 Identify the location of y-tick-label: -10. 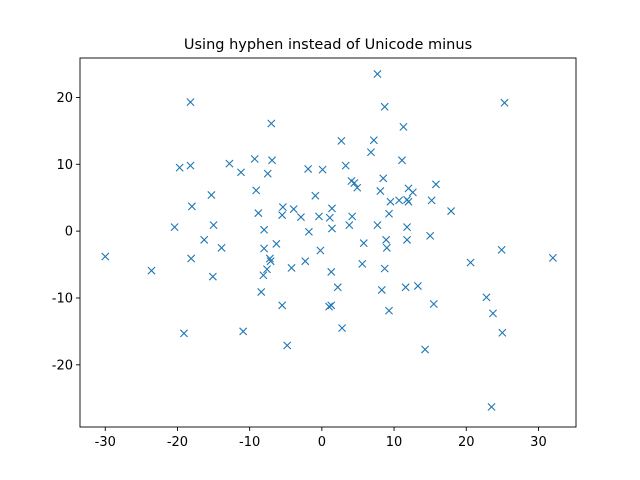
(62, 298).